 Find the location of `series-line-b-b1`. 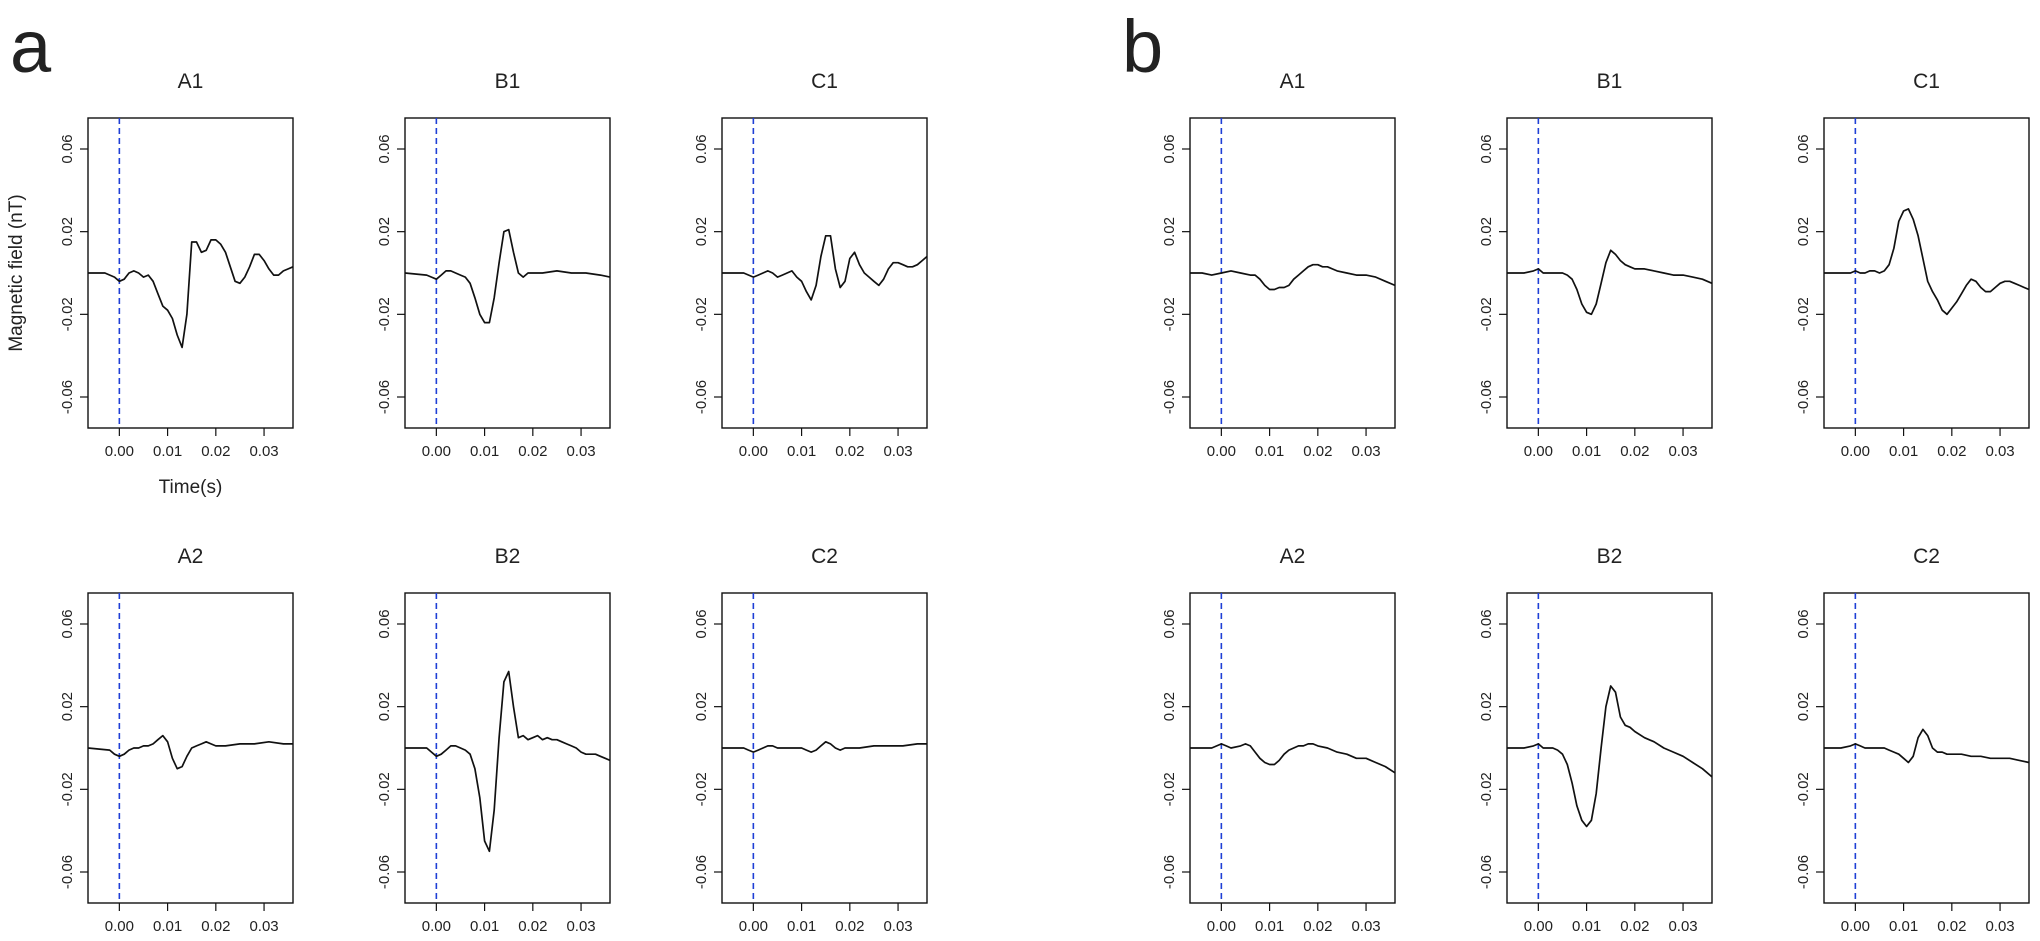

series-line-b-b1 is located at coordinates (1610, 282).